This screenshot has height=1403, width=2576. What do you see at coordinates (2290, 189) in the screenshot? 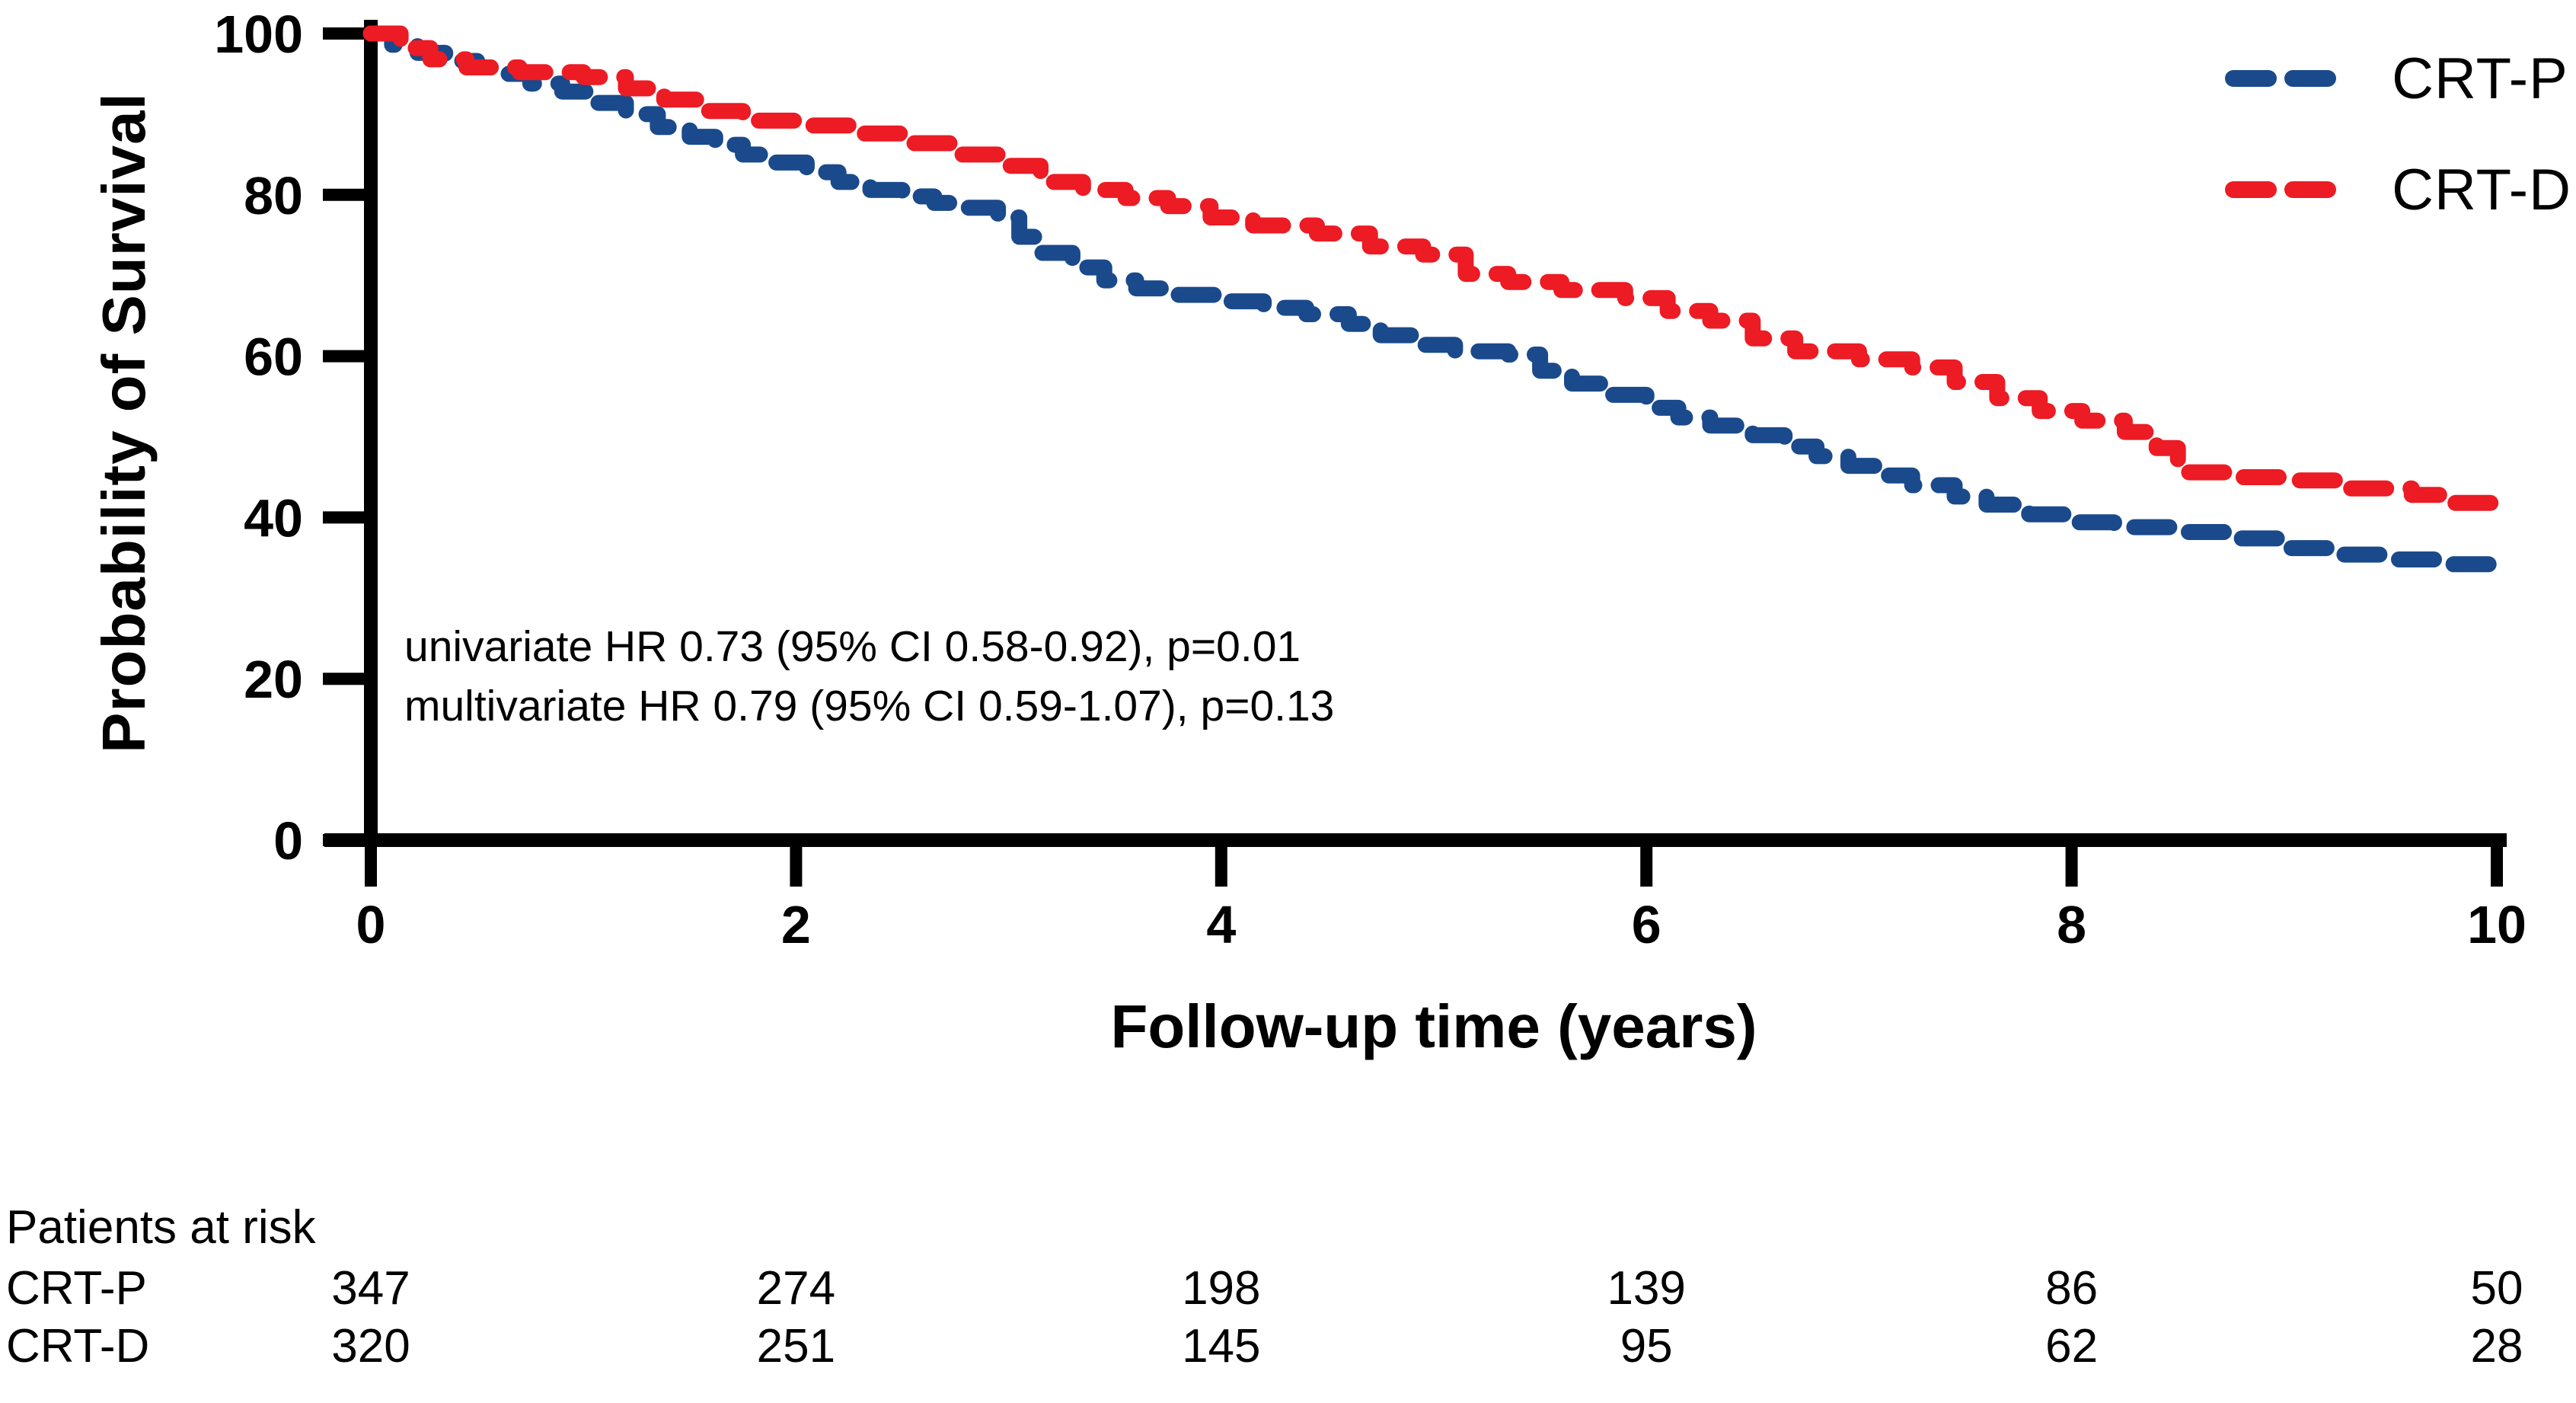
I see `crt-d-dash-sample-icon` at bounding box center [2290, 189].